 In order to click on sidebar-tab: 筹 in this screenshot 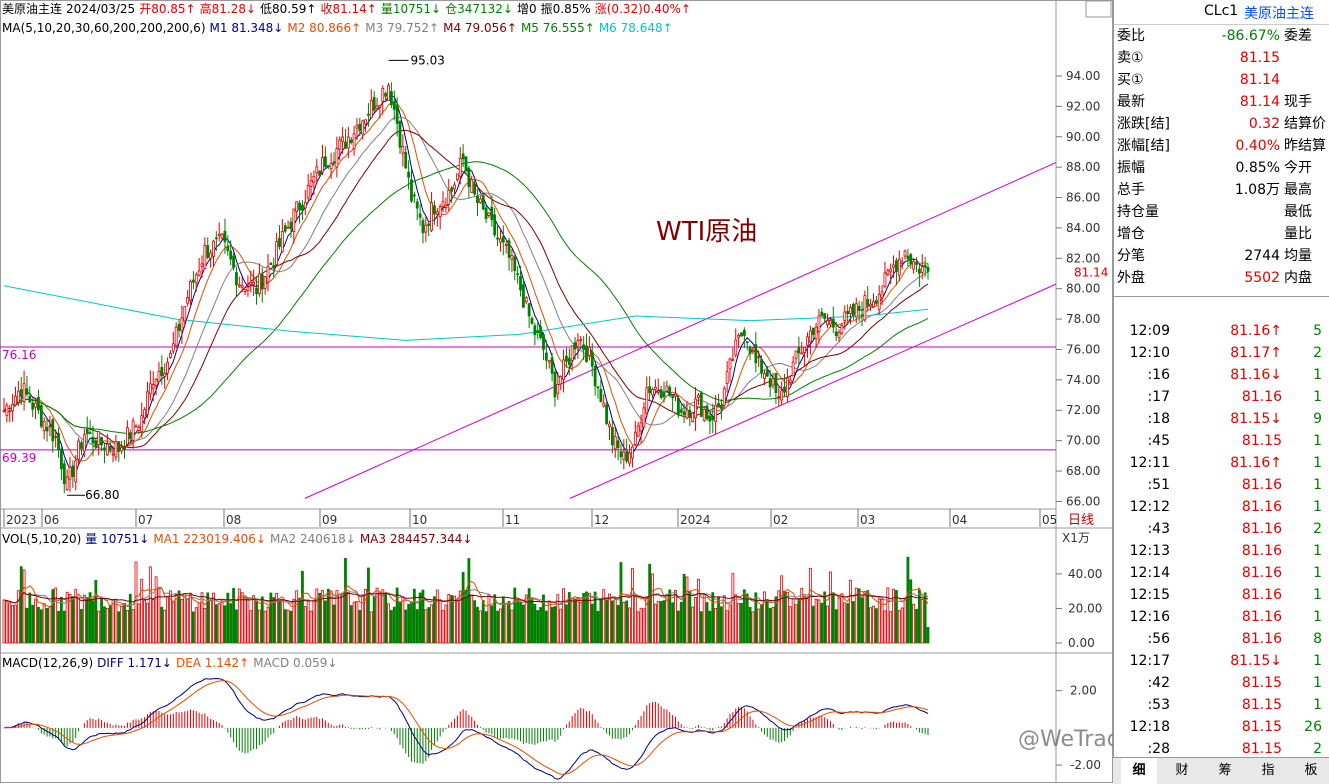, I will do `click(1225, 770)`.